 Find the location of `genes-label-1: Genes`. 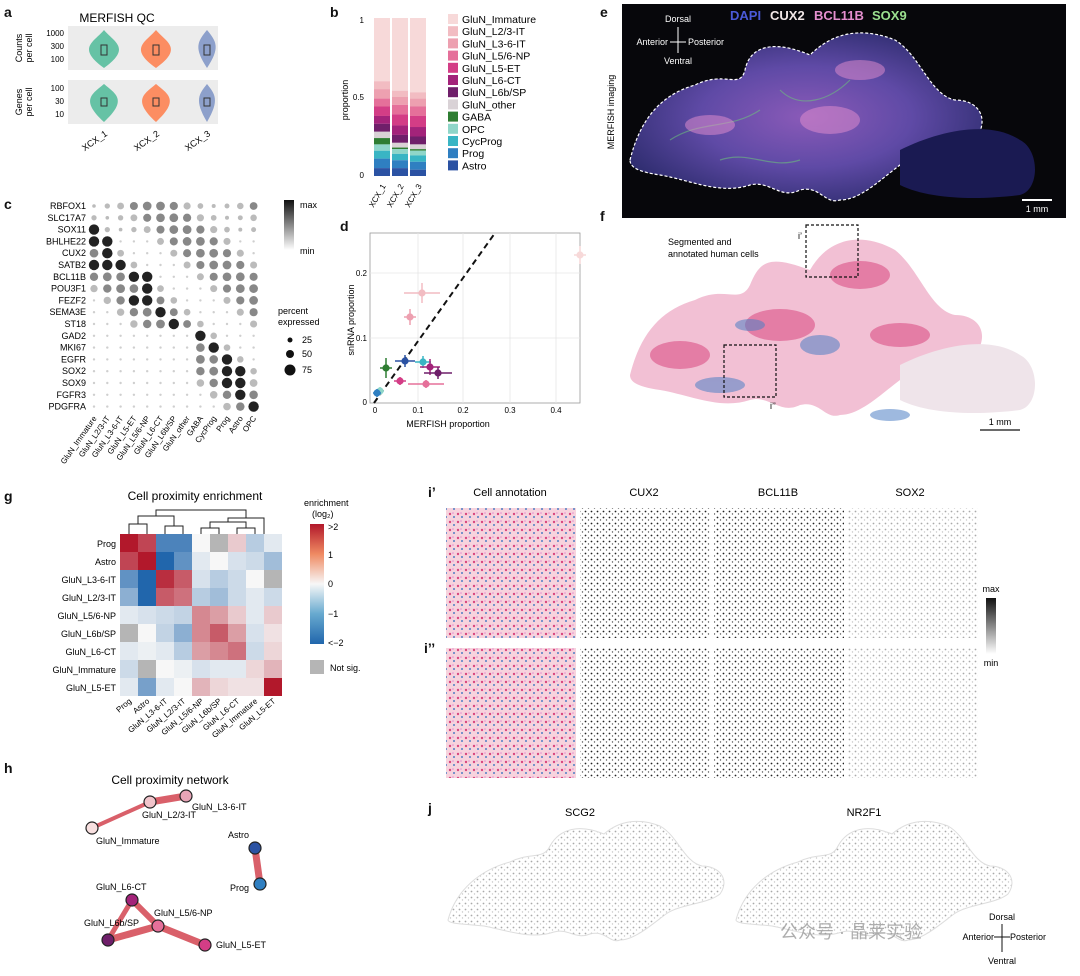

genes-label-1: Genes is located at coordinates (19, 101).